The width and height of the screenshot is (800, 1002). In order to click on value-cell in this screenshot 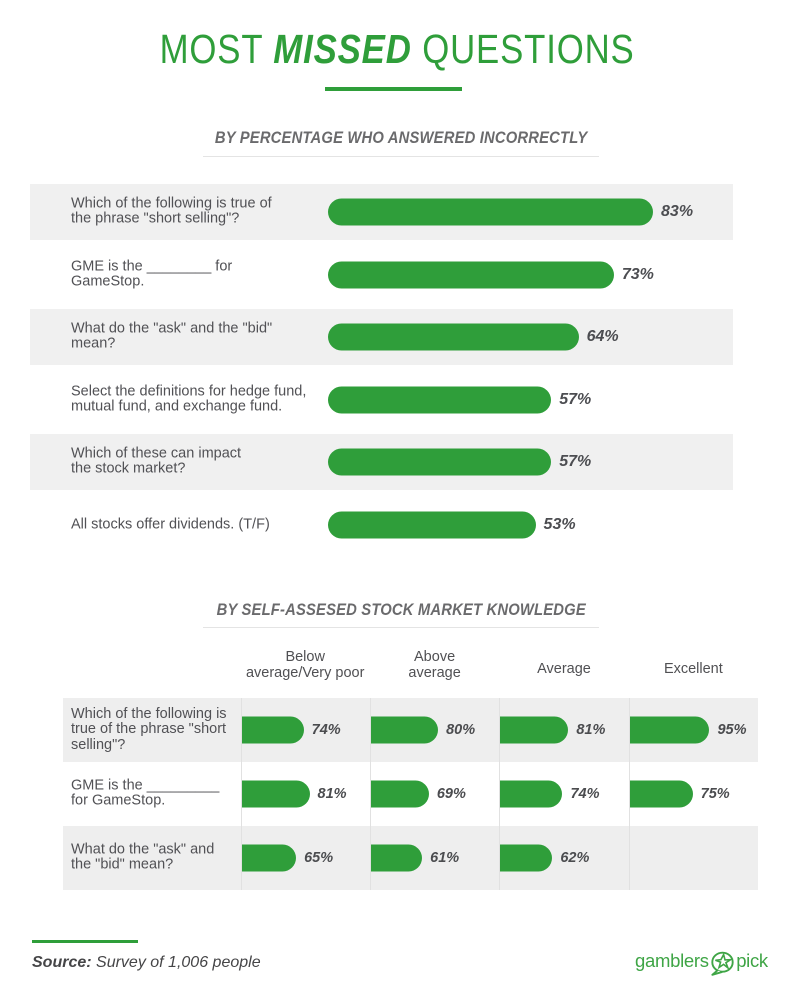, I will do `click(693, 858)`.